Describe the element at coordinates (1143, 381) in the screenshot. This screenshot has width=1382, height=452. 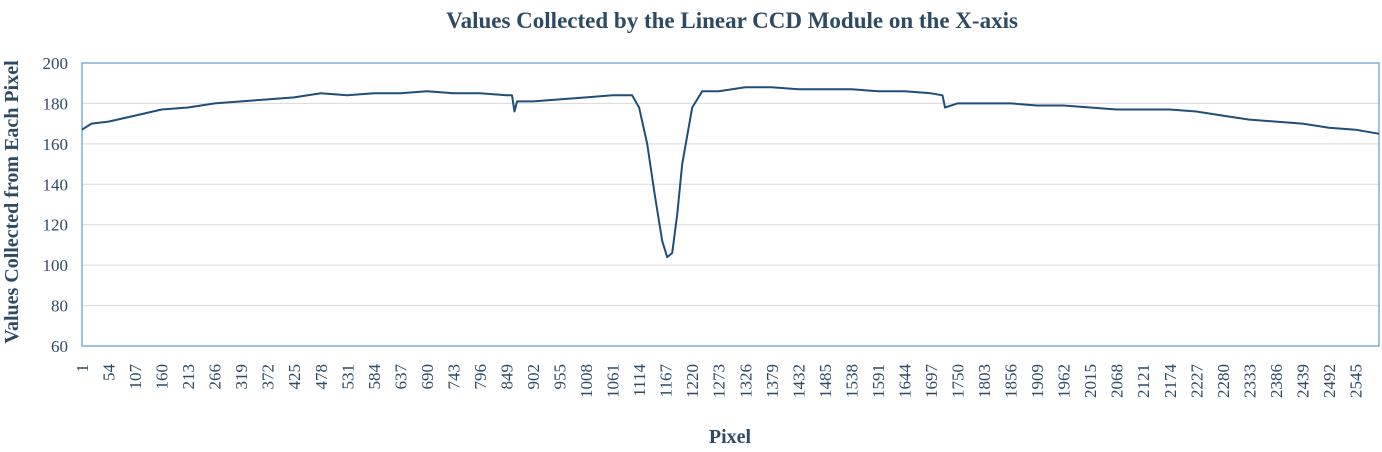
I see `x-tick-label: 2121` at that location.